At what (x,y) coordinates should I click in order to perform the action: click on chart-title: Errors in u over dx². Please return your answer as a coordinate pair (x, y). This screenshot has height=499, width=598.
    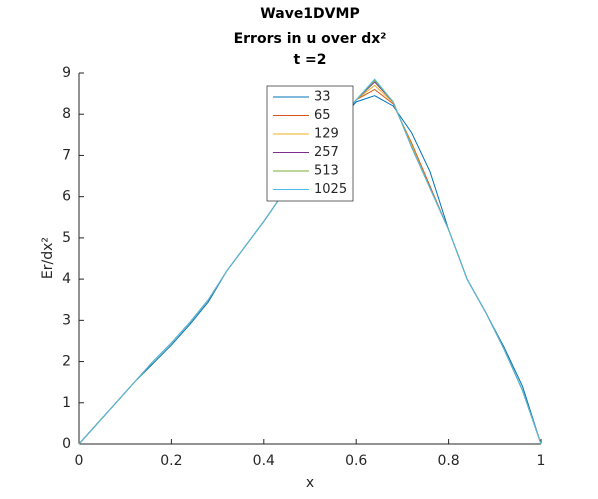
    Looking at the image, I should click on (310, 39).